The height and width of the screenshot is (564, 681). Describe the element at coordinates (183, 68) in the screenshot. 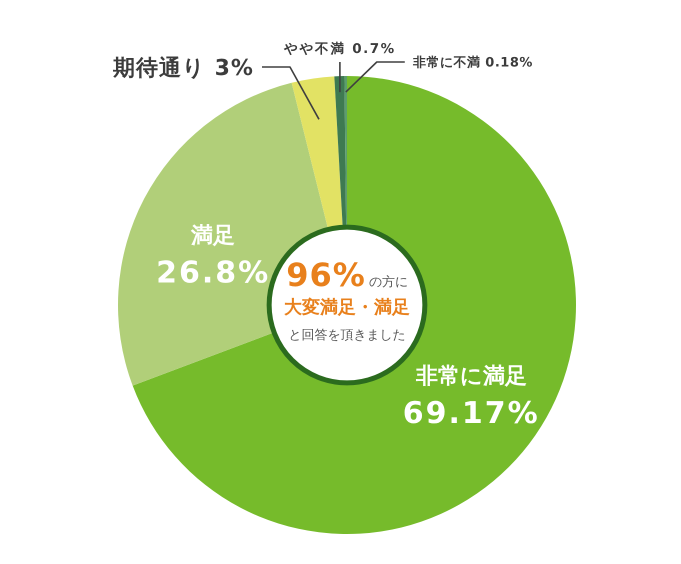

I see `slice-label: 期待通り 3%` at that location.